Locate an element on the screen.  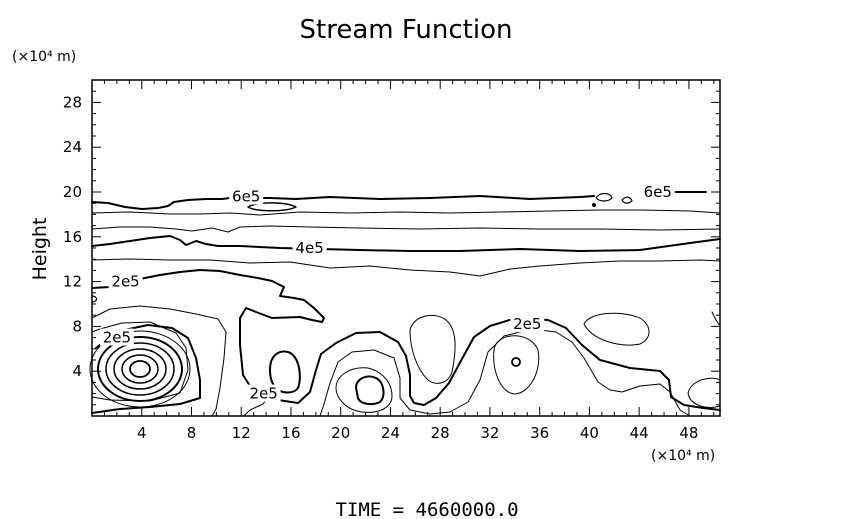
contour-thin-i is located at coordinates (516, 365).